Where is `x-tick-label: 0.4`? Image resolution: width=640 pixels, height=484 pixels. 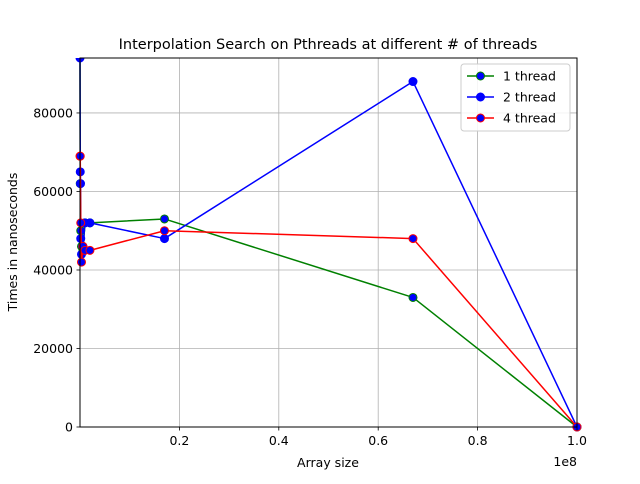
x-tick-label: 0.4 is located at coordinates (279, 440).